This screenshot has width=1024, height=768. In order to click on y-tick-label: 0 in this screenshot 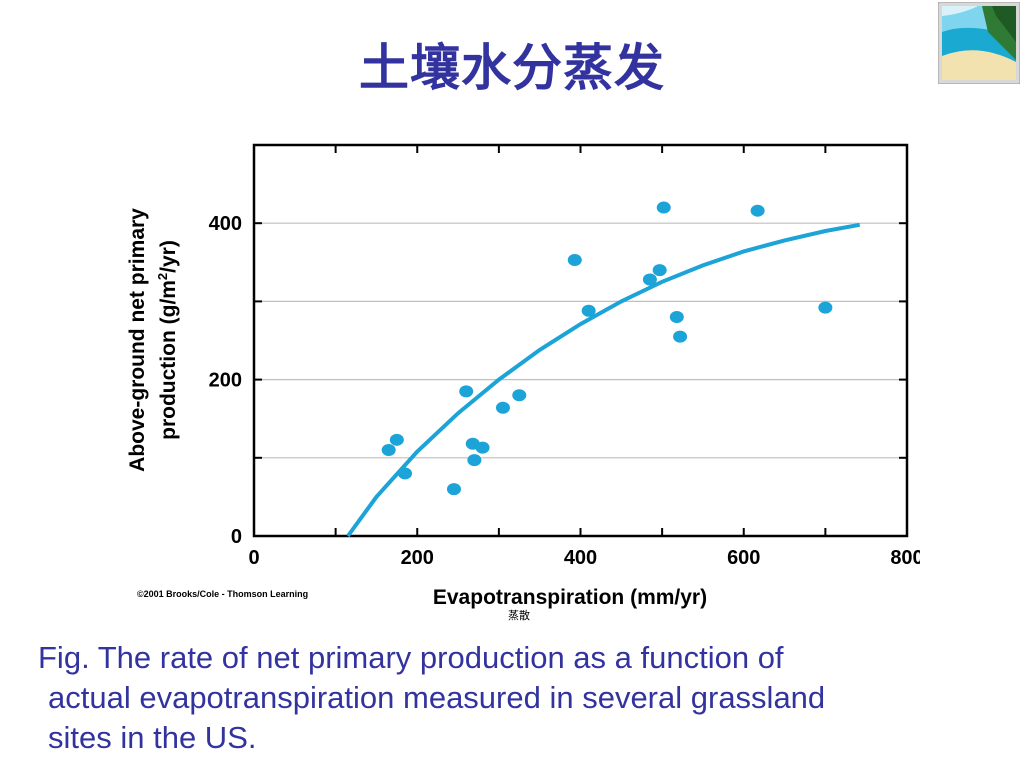, I will do `click(236, 537)`.